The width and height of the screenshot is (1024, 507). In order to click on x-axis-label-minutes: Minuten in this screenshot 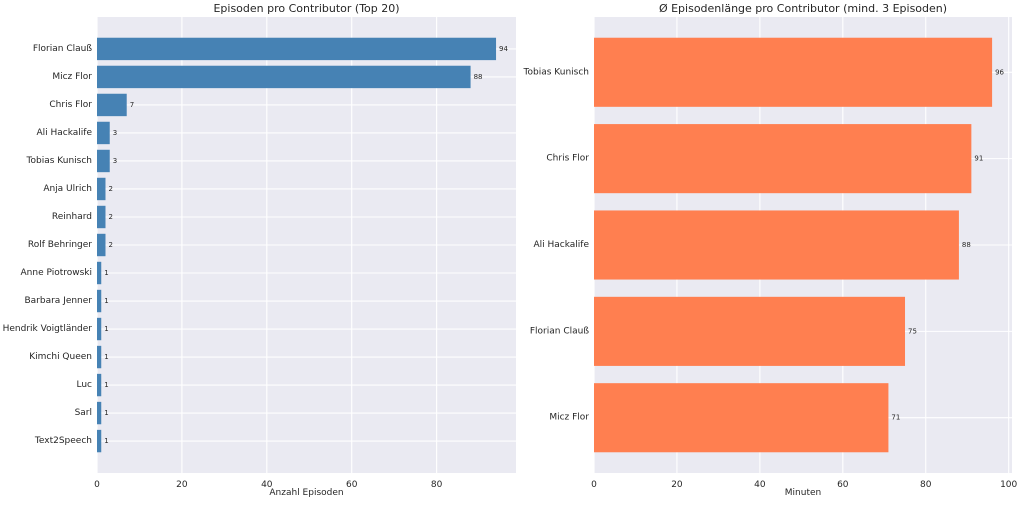, I will do `click(803, 493)`.